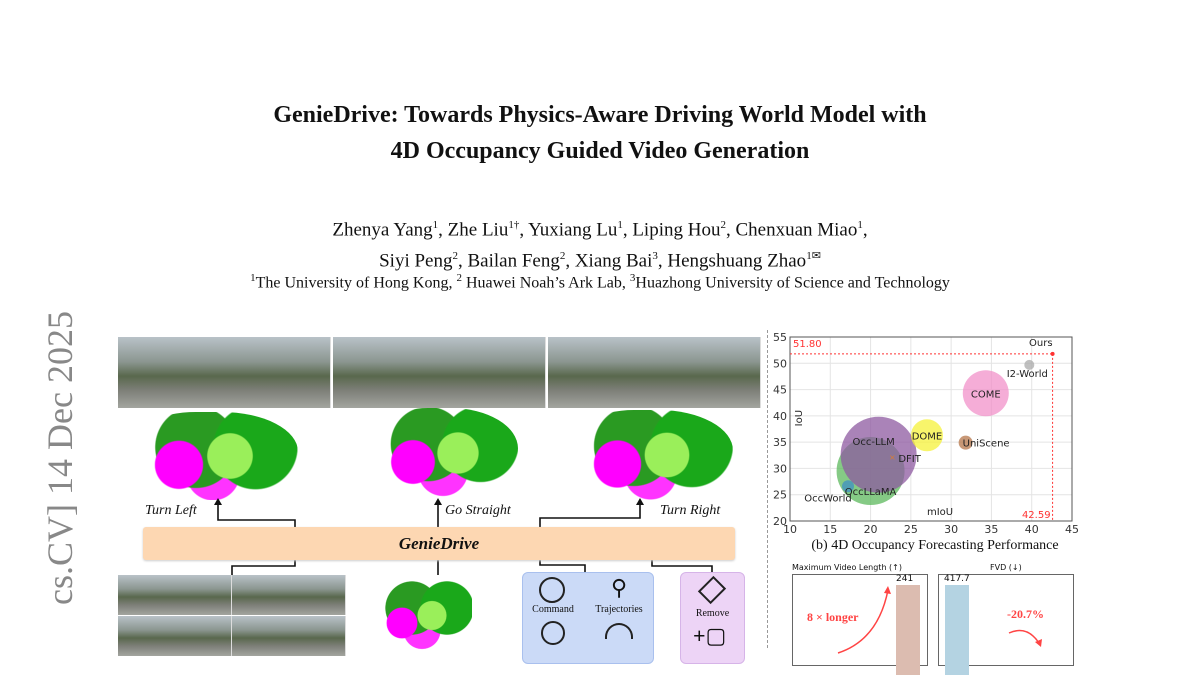  What do you see at coordinates (737, 261) in the screenshot?
I see `author: Hengshuang Zhao` at bounding box center [737, 261].